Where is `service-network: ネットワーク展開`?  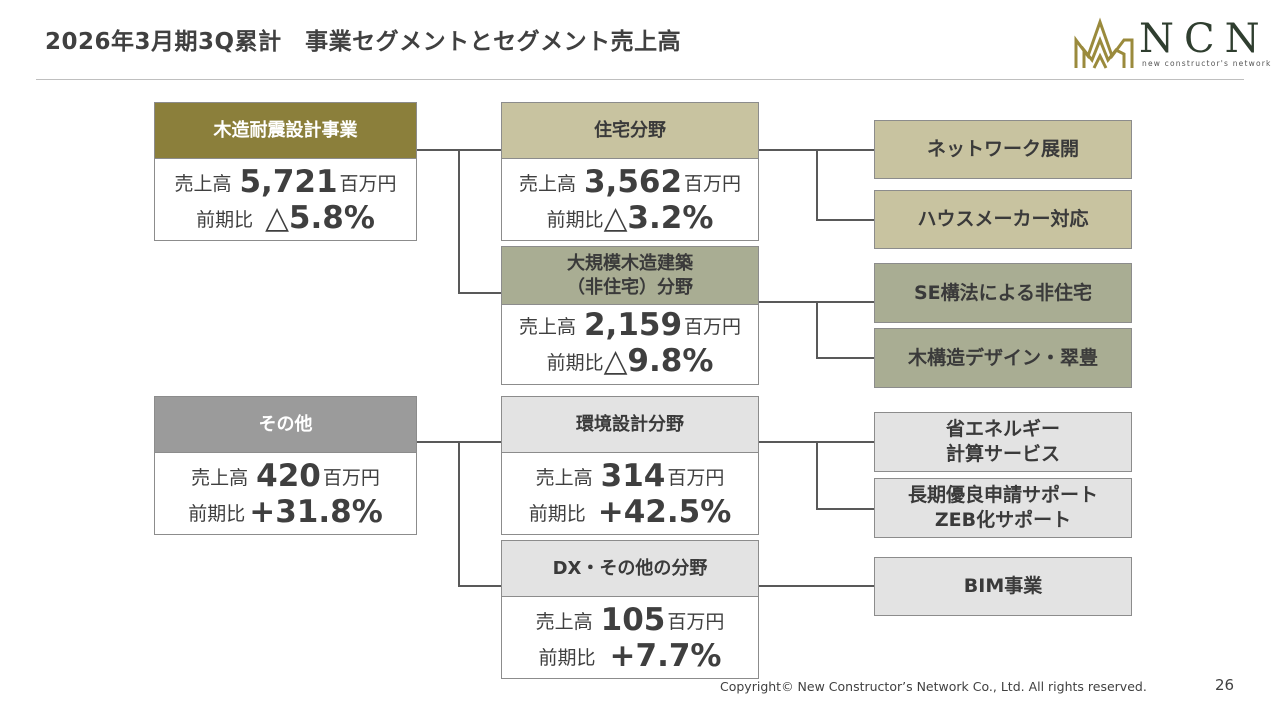
service-network: ネットワーク展開 is located at coordinates (1003, 149).